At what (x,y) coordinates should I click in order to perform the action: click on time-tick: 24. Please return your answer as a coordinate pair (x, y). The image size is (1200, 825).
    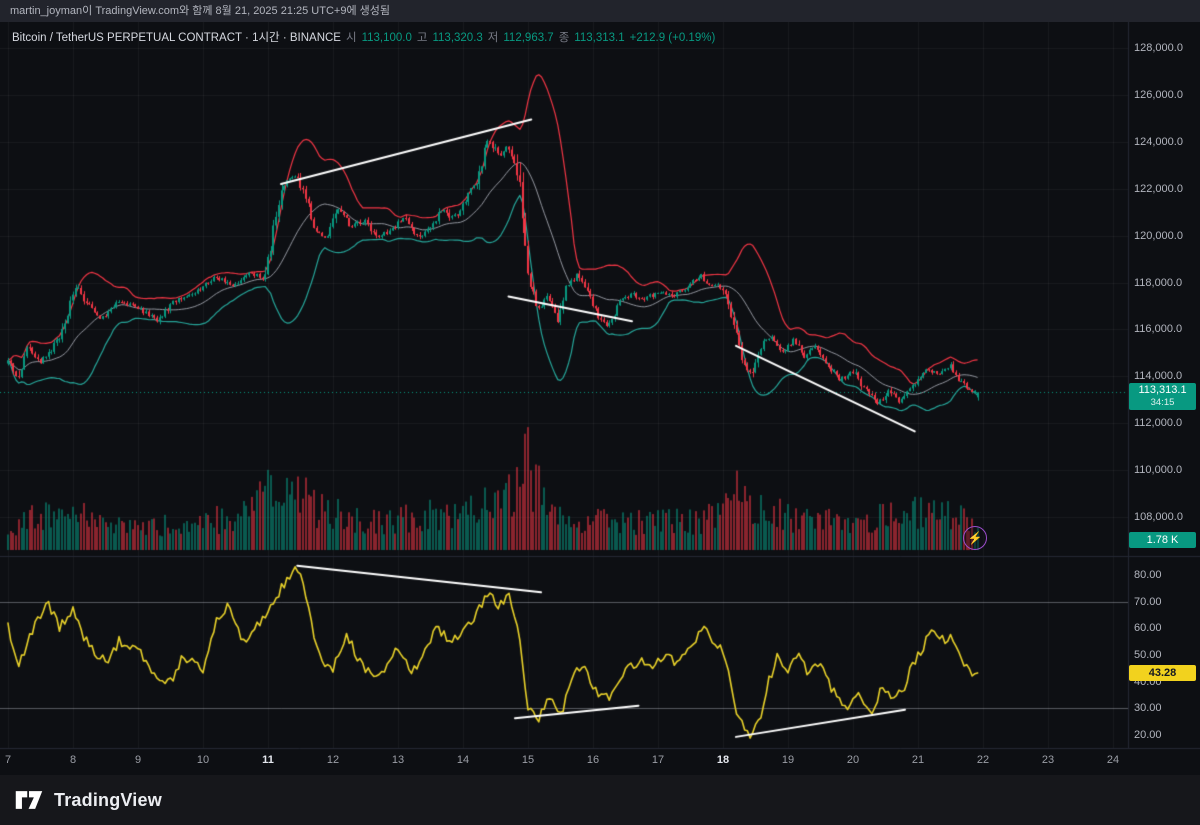
    Looking at the image, I should click on (1113, 760).